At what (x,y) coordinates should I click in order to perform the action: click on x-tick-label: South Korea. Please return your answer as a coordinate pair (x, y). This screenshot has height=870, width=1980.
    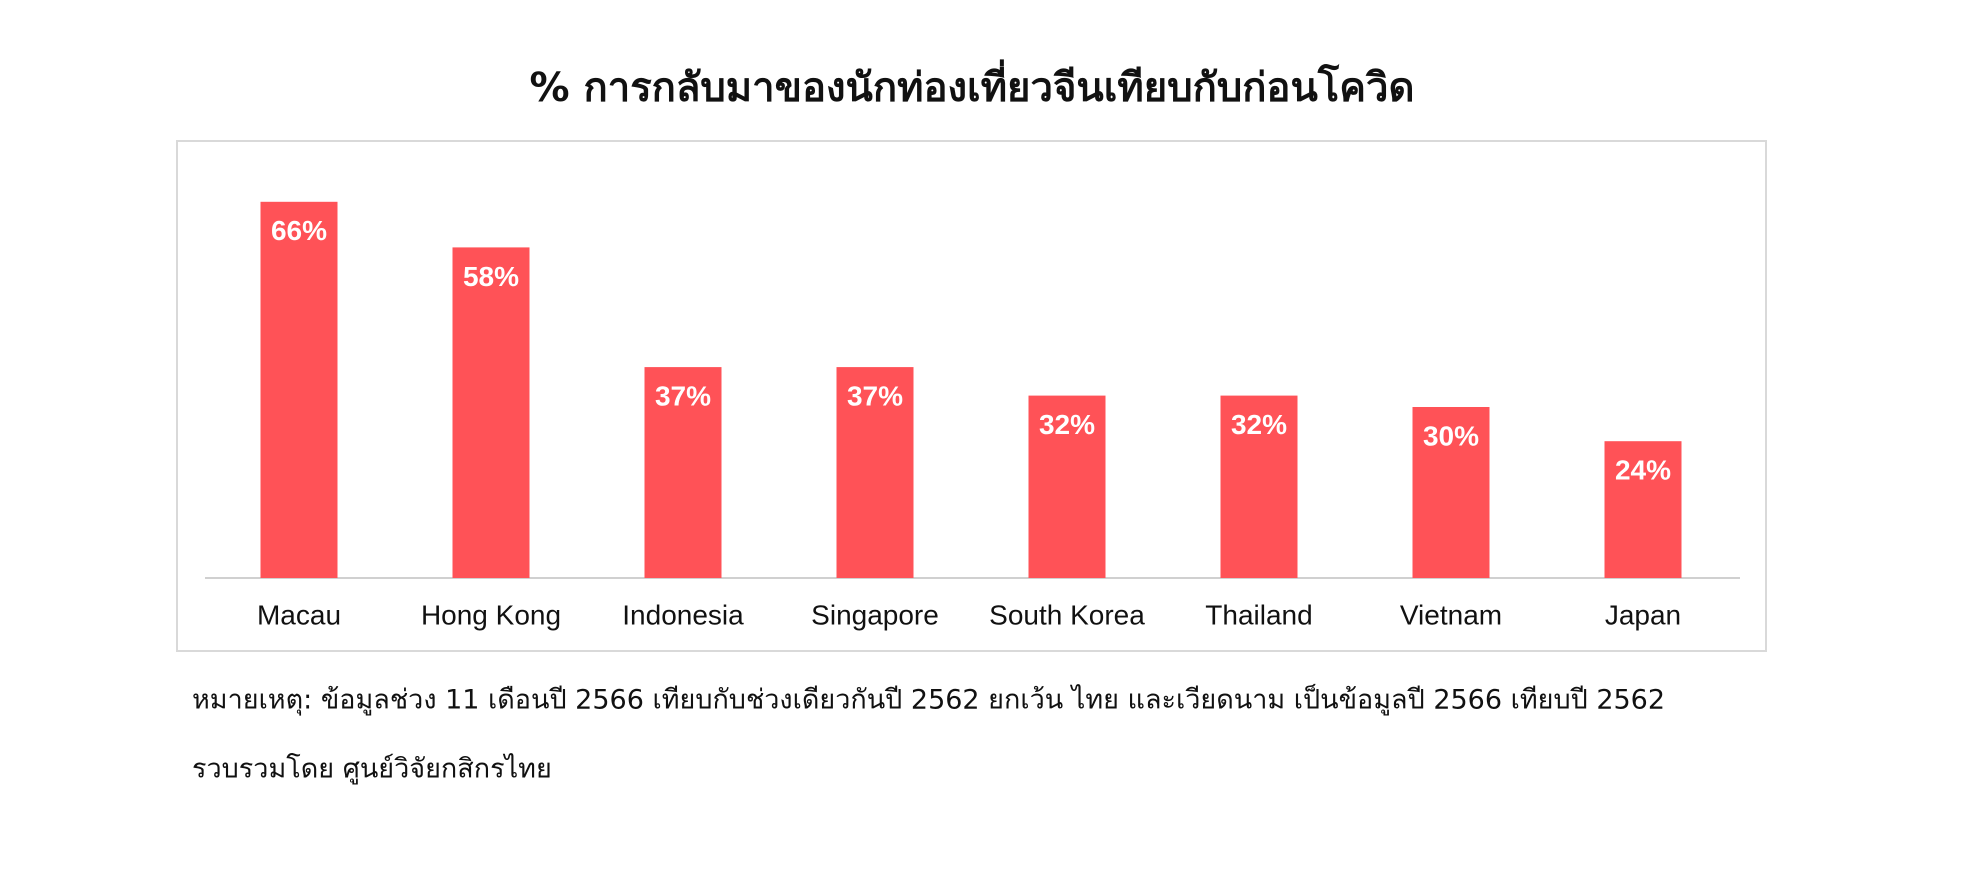
    Looking at the image, I should click on (1067, 614).